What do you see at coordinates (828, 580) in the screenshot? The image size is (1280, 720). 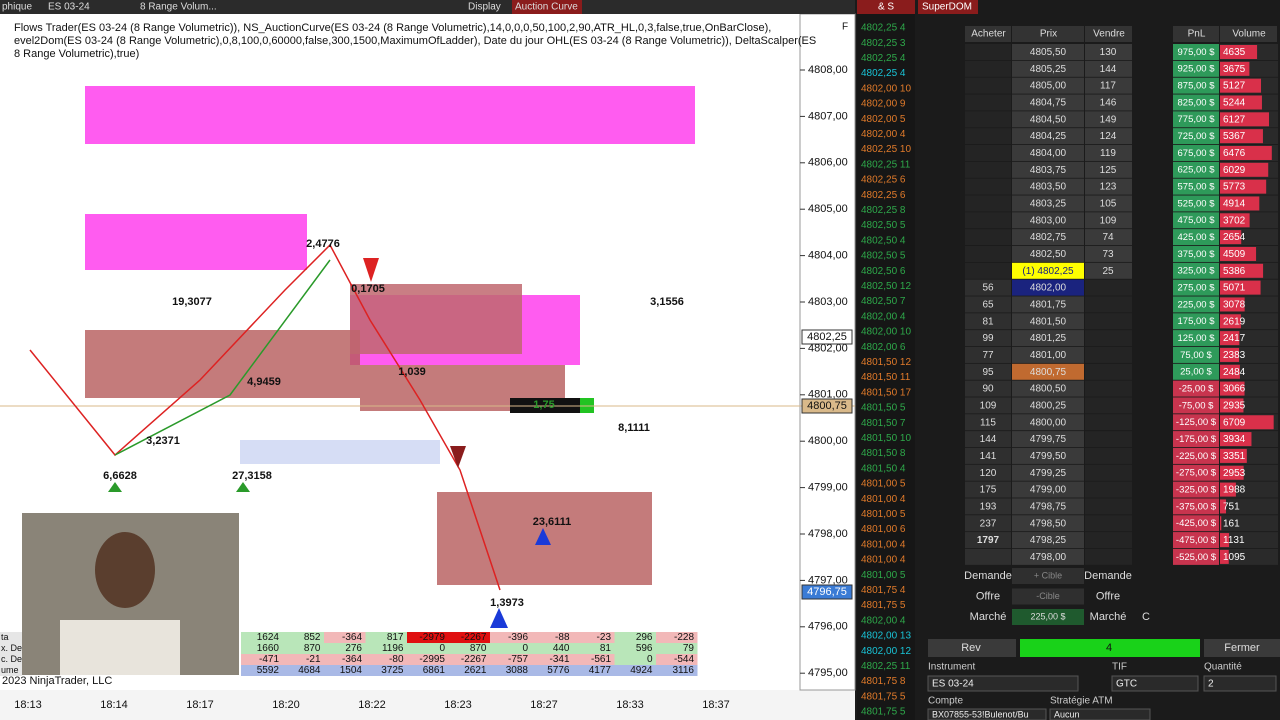 I see `price-label: 4797,00` at bounding box center [828, 580].